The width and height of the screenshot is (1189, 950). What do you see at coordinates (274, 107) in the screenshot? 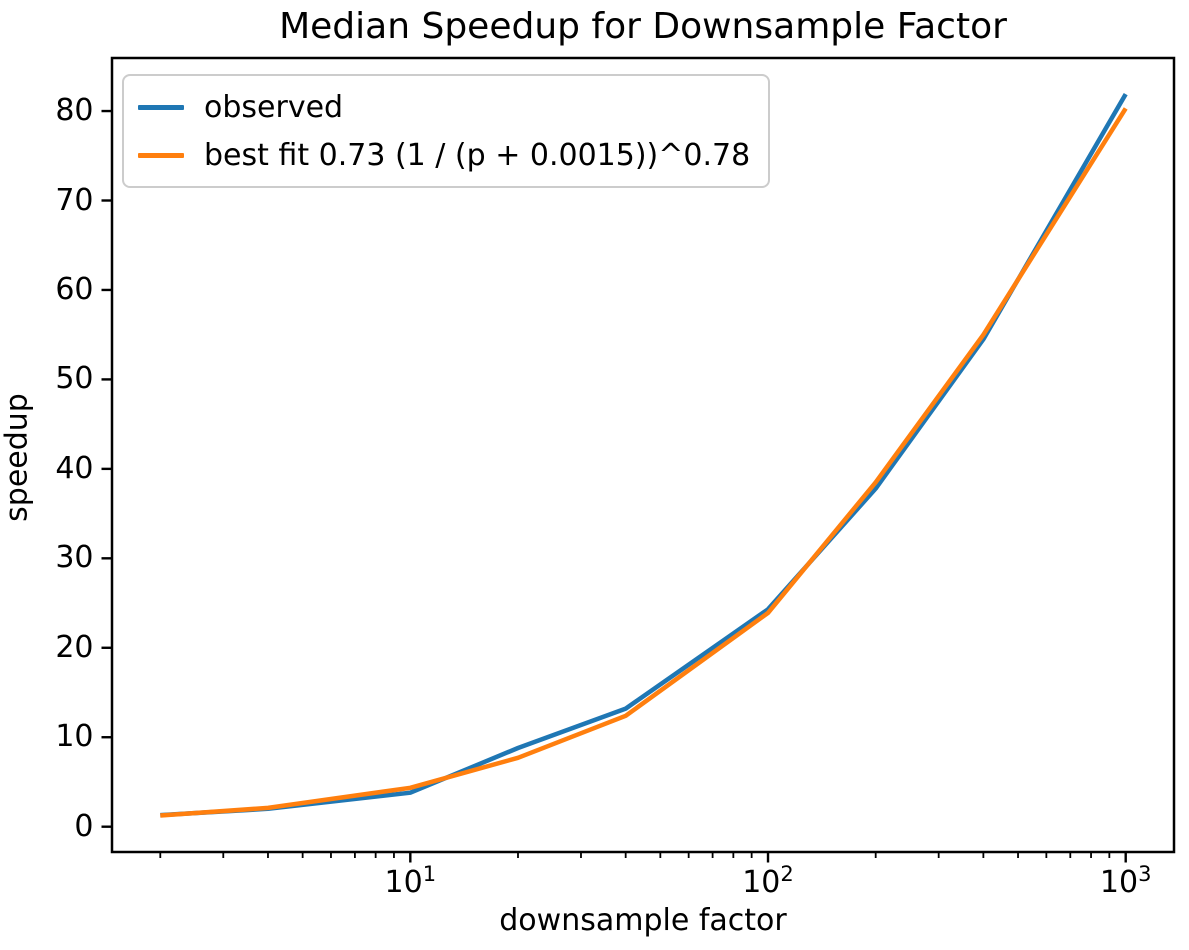
I see `legend-label-observed: observed` at bounding box center [274, 107].